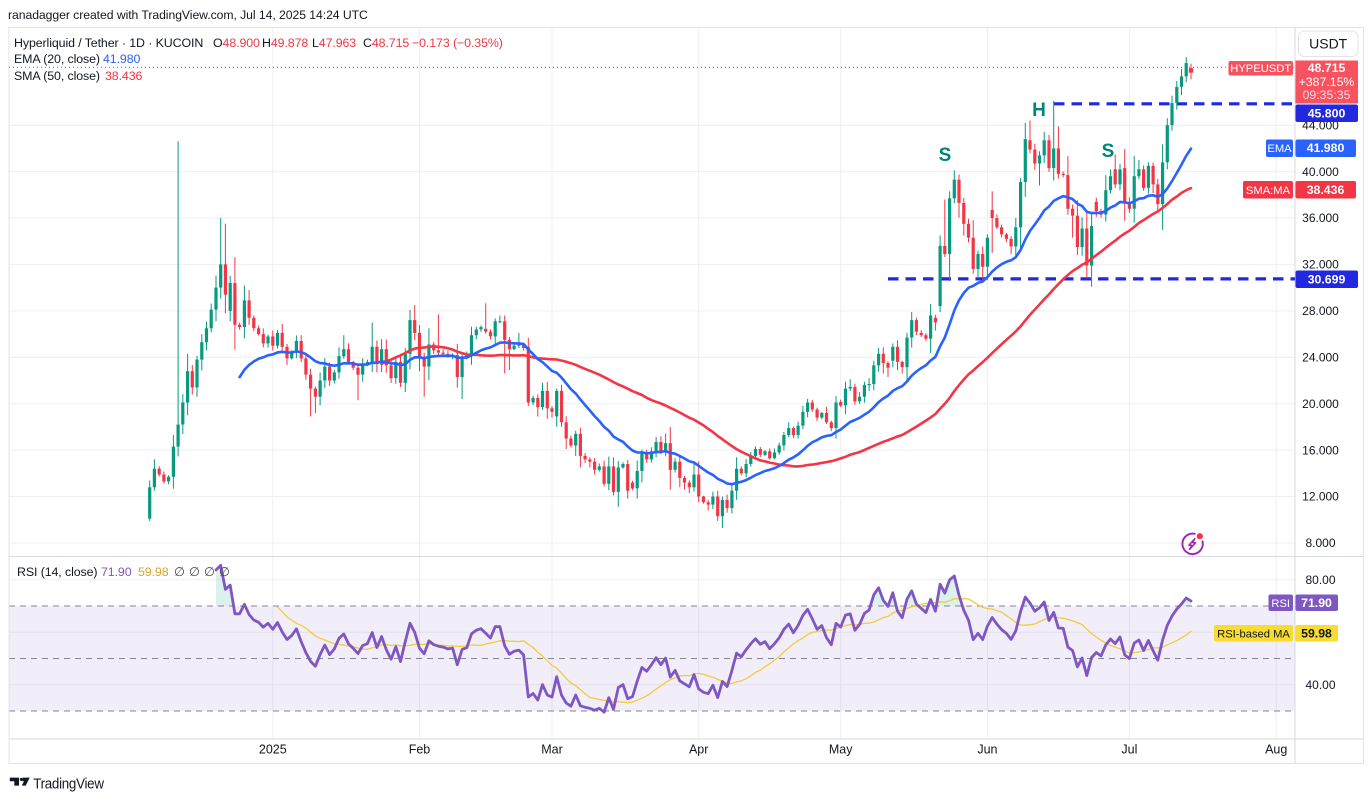 Image resolution: width=1372 pixels, height=801 pixels. What do you see at coordinates (1327, 82) in the screenshot?
I see `svg-text: +387.15%` at bounding box center [1327, 82].